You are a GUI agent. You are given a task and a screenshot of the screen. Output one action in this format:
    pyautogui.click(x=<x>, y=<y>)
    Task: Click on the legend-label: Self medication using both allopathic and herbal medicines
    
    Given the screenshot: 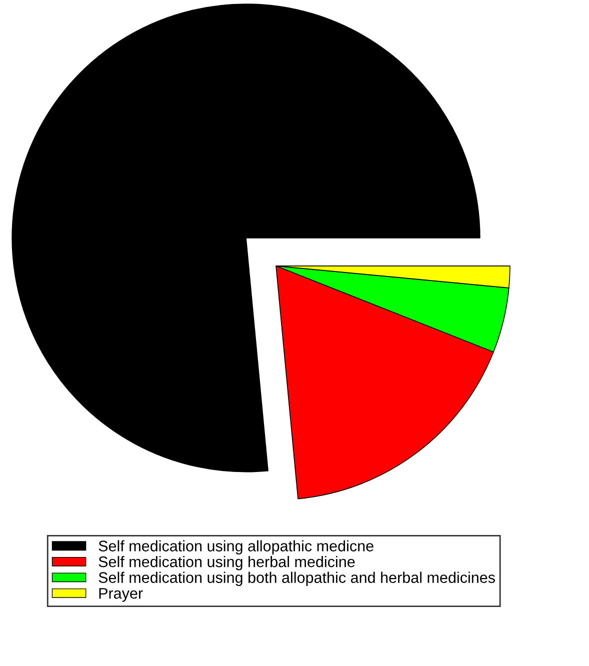 What is the action you would take?
    pyautogui.click(x=296, y=579)
    